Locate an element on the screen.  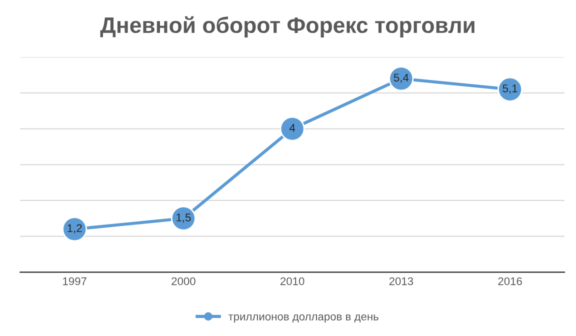
data-label: 4 is located at coordinates (292, 128).